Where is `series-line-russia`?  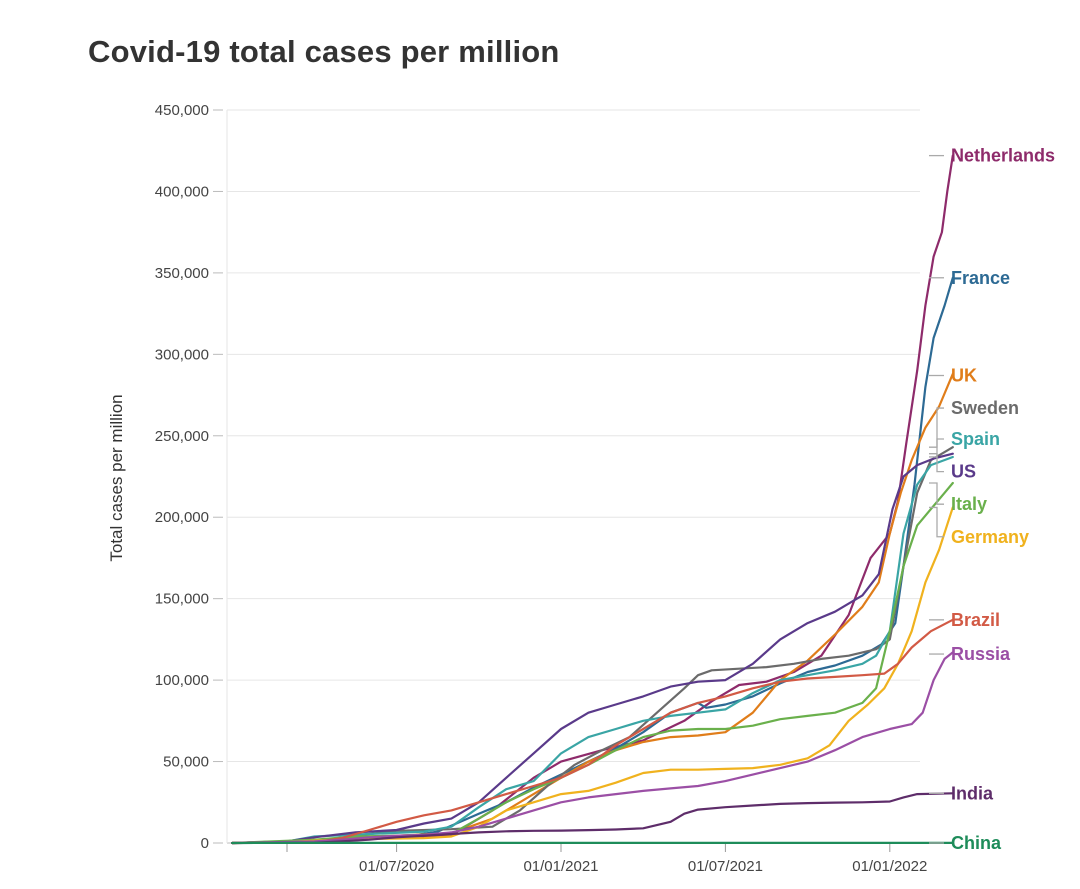 series-line-russia is located at coordinates (592, 748).